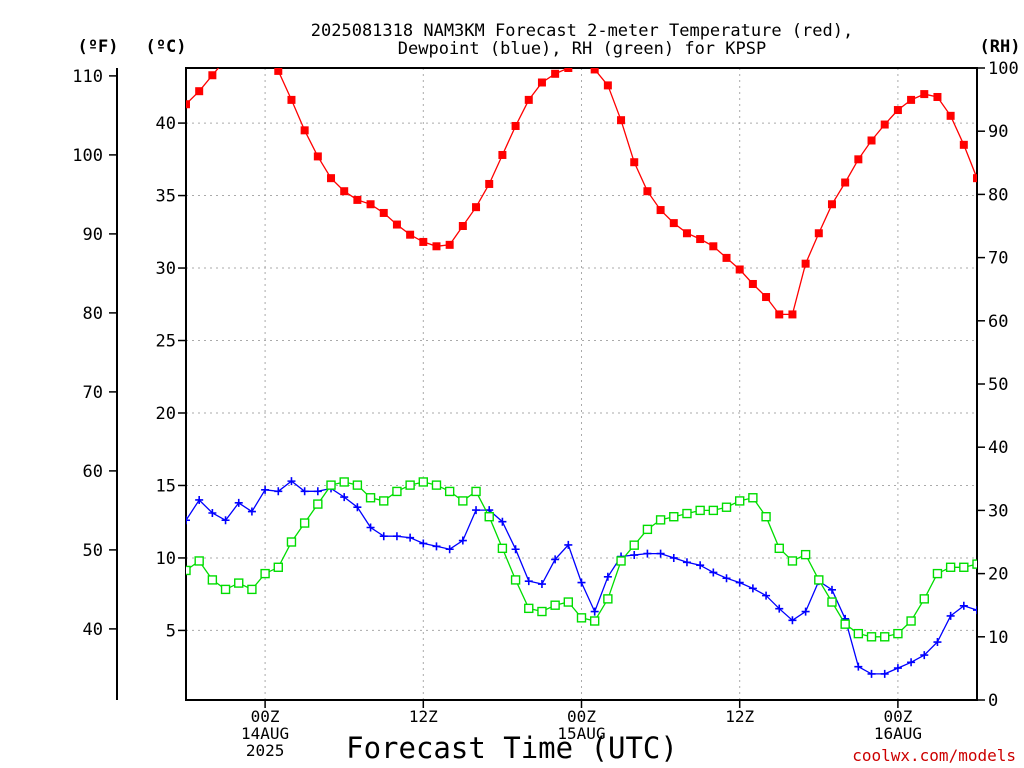 The image size is (1024, 768). Describe the element at coordinates (739, 716) in the screenshot. I see `x-tick-label: 12Z` at that location.